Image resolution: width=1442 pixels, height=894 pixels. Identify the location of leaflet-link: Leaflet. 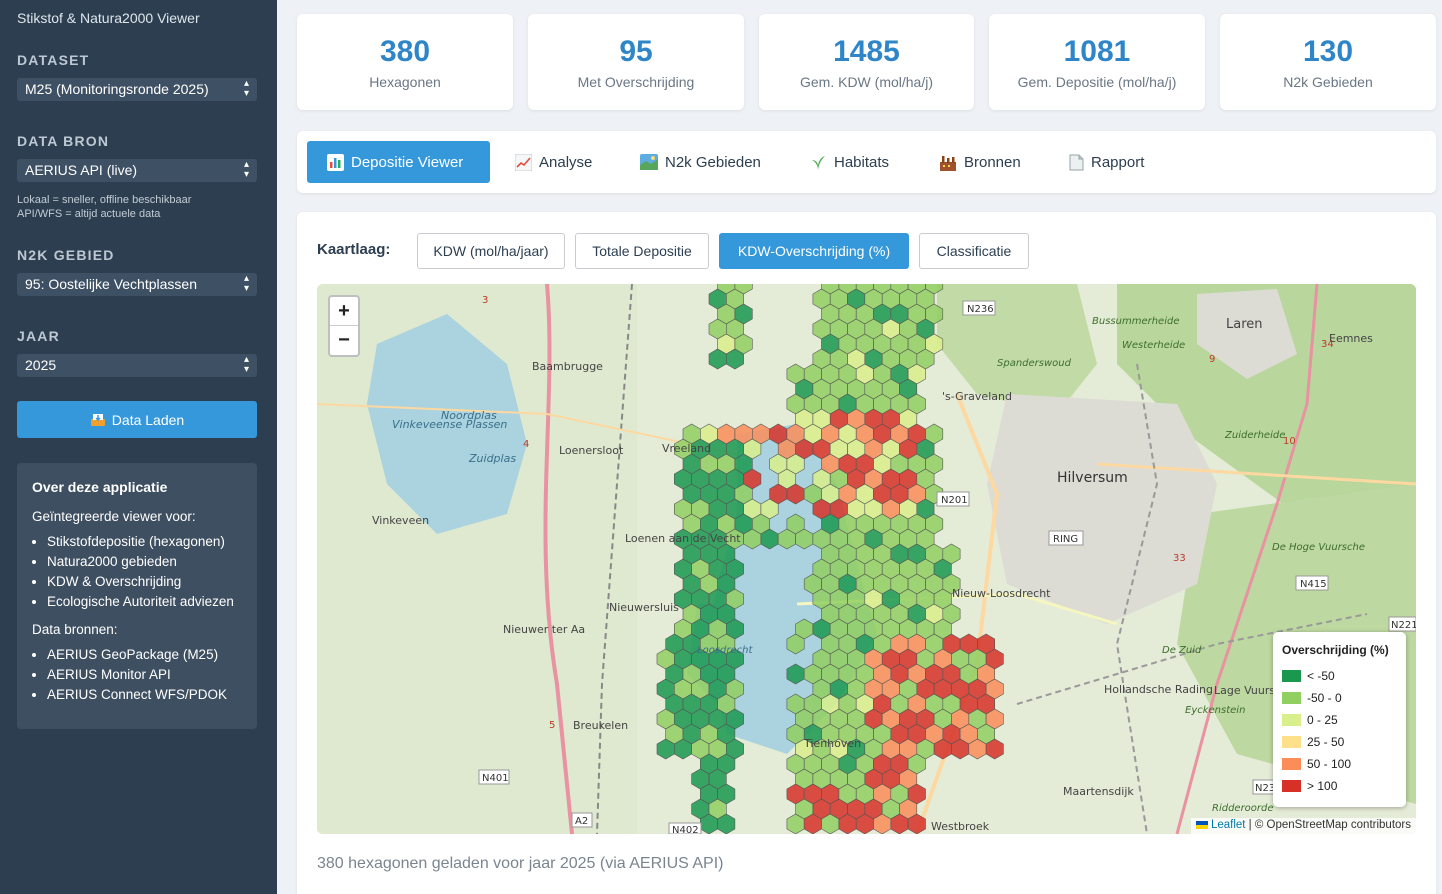
(1228, 825).